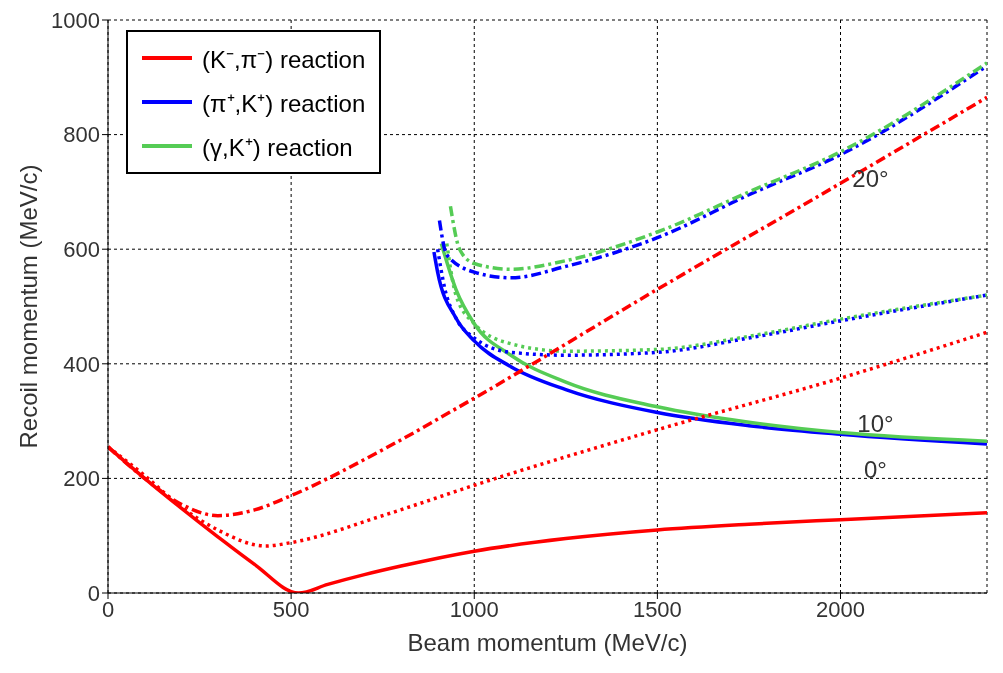  I want to click on x-tick-label: 2000, so click(840, 609).